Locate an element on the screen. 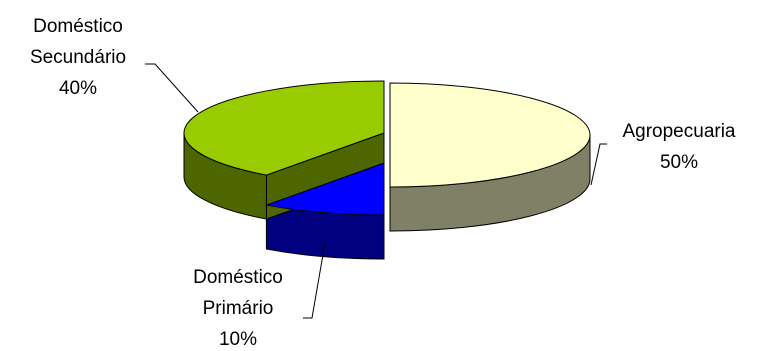  data-label: Doméstico Secundário 40% is located at coordinates (78, 57).